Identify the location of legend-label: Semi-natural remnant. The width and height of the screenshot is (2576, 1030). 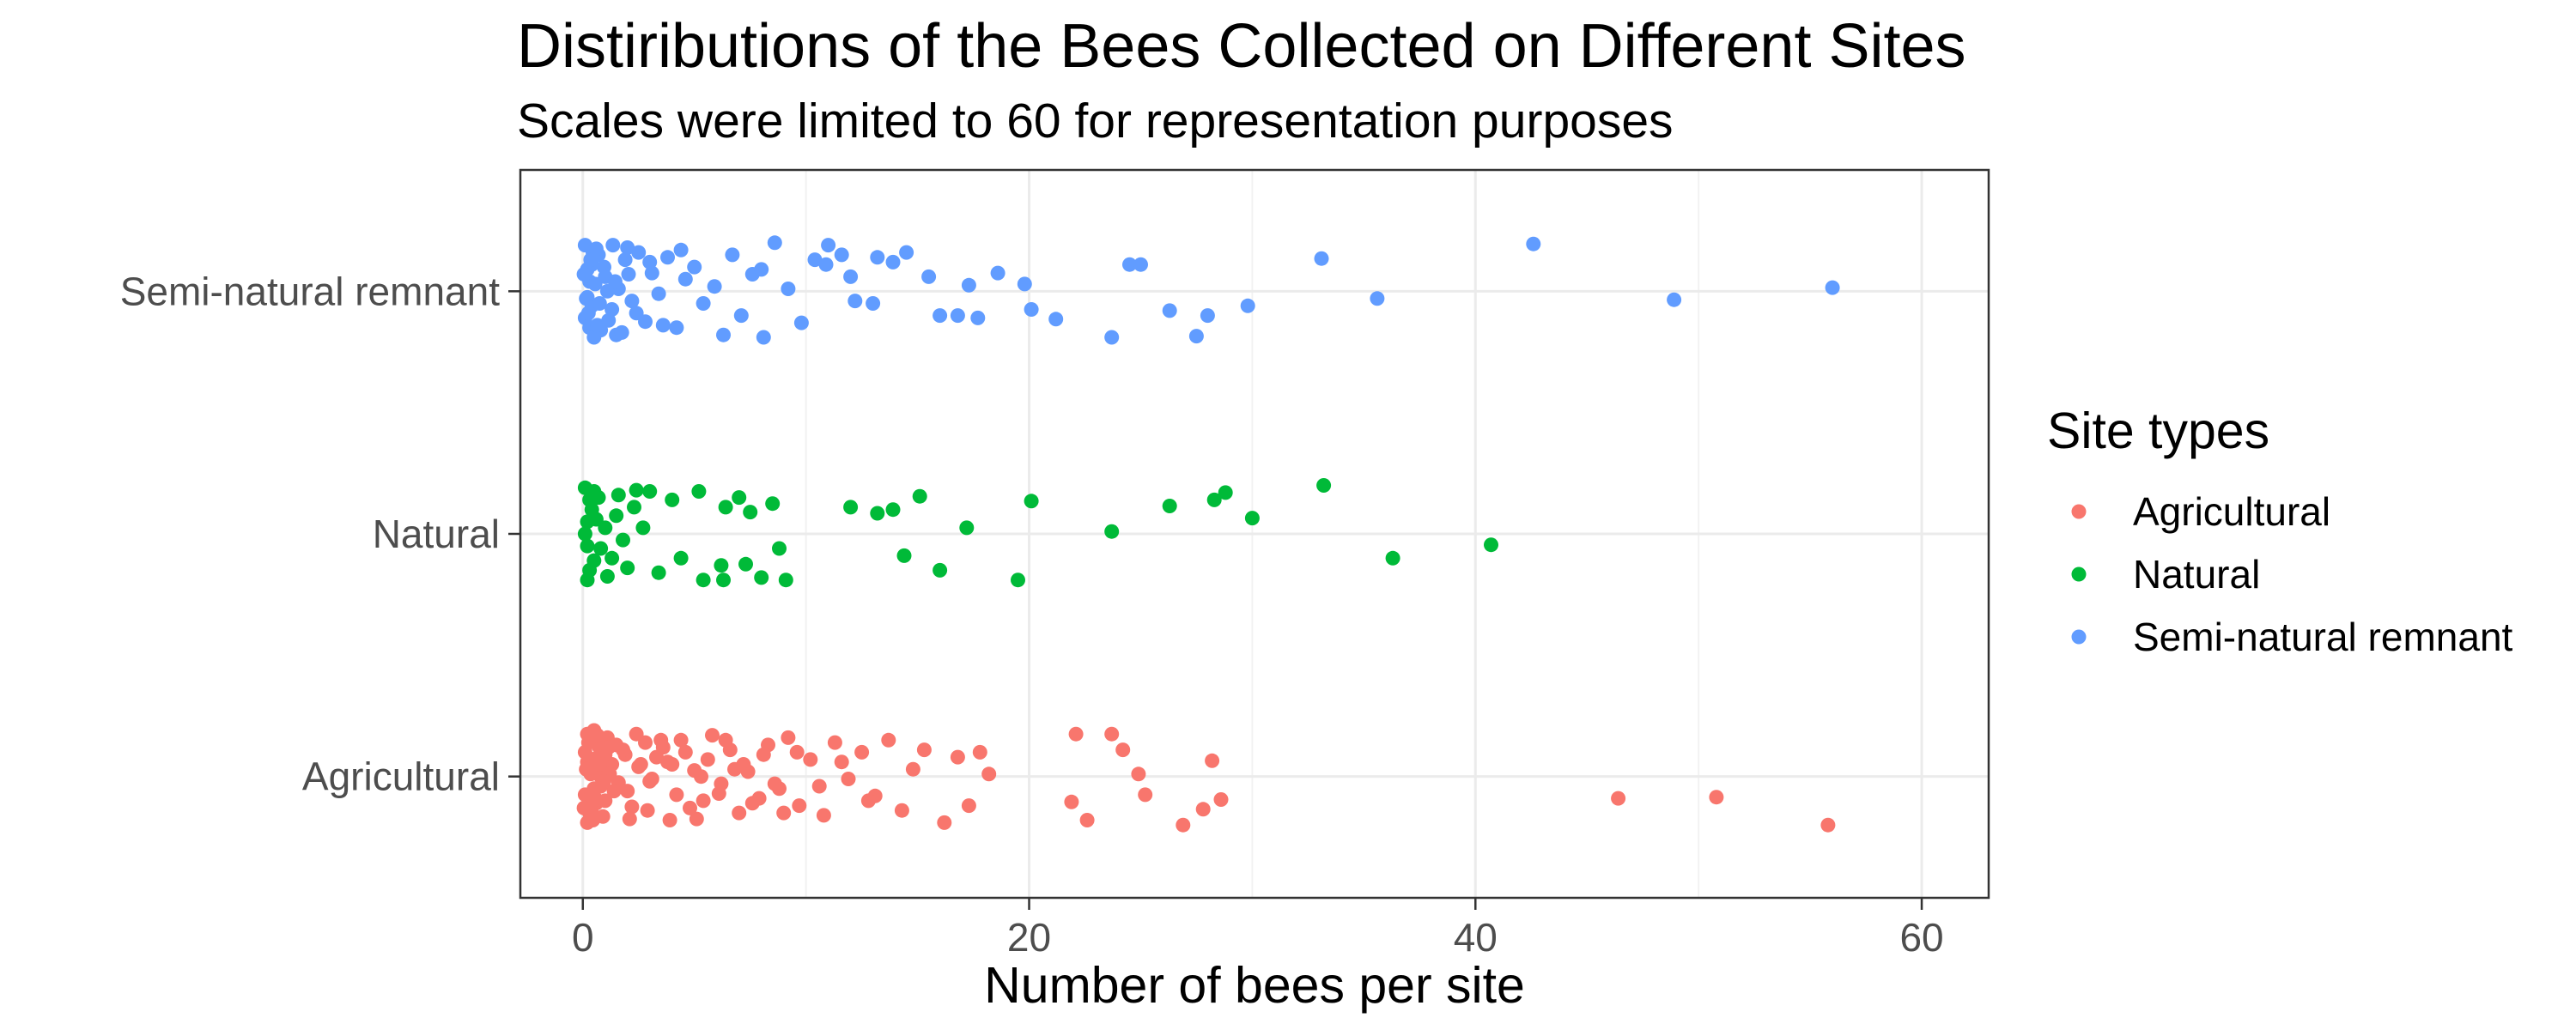
(2323, 637).